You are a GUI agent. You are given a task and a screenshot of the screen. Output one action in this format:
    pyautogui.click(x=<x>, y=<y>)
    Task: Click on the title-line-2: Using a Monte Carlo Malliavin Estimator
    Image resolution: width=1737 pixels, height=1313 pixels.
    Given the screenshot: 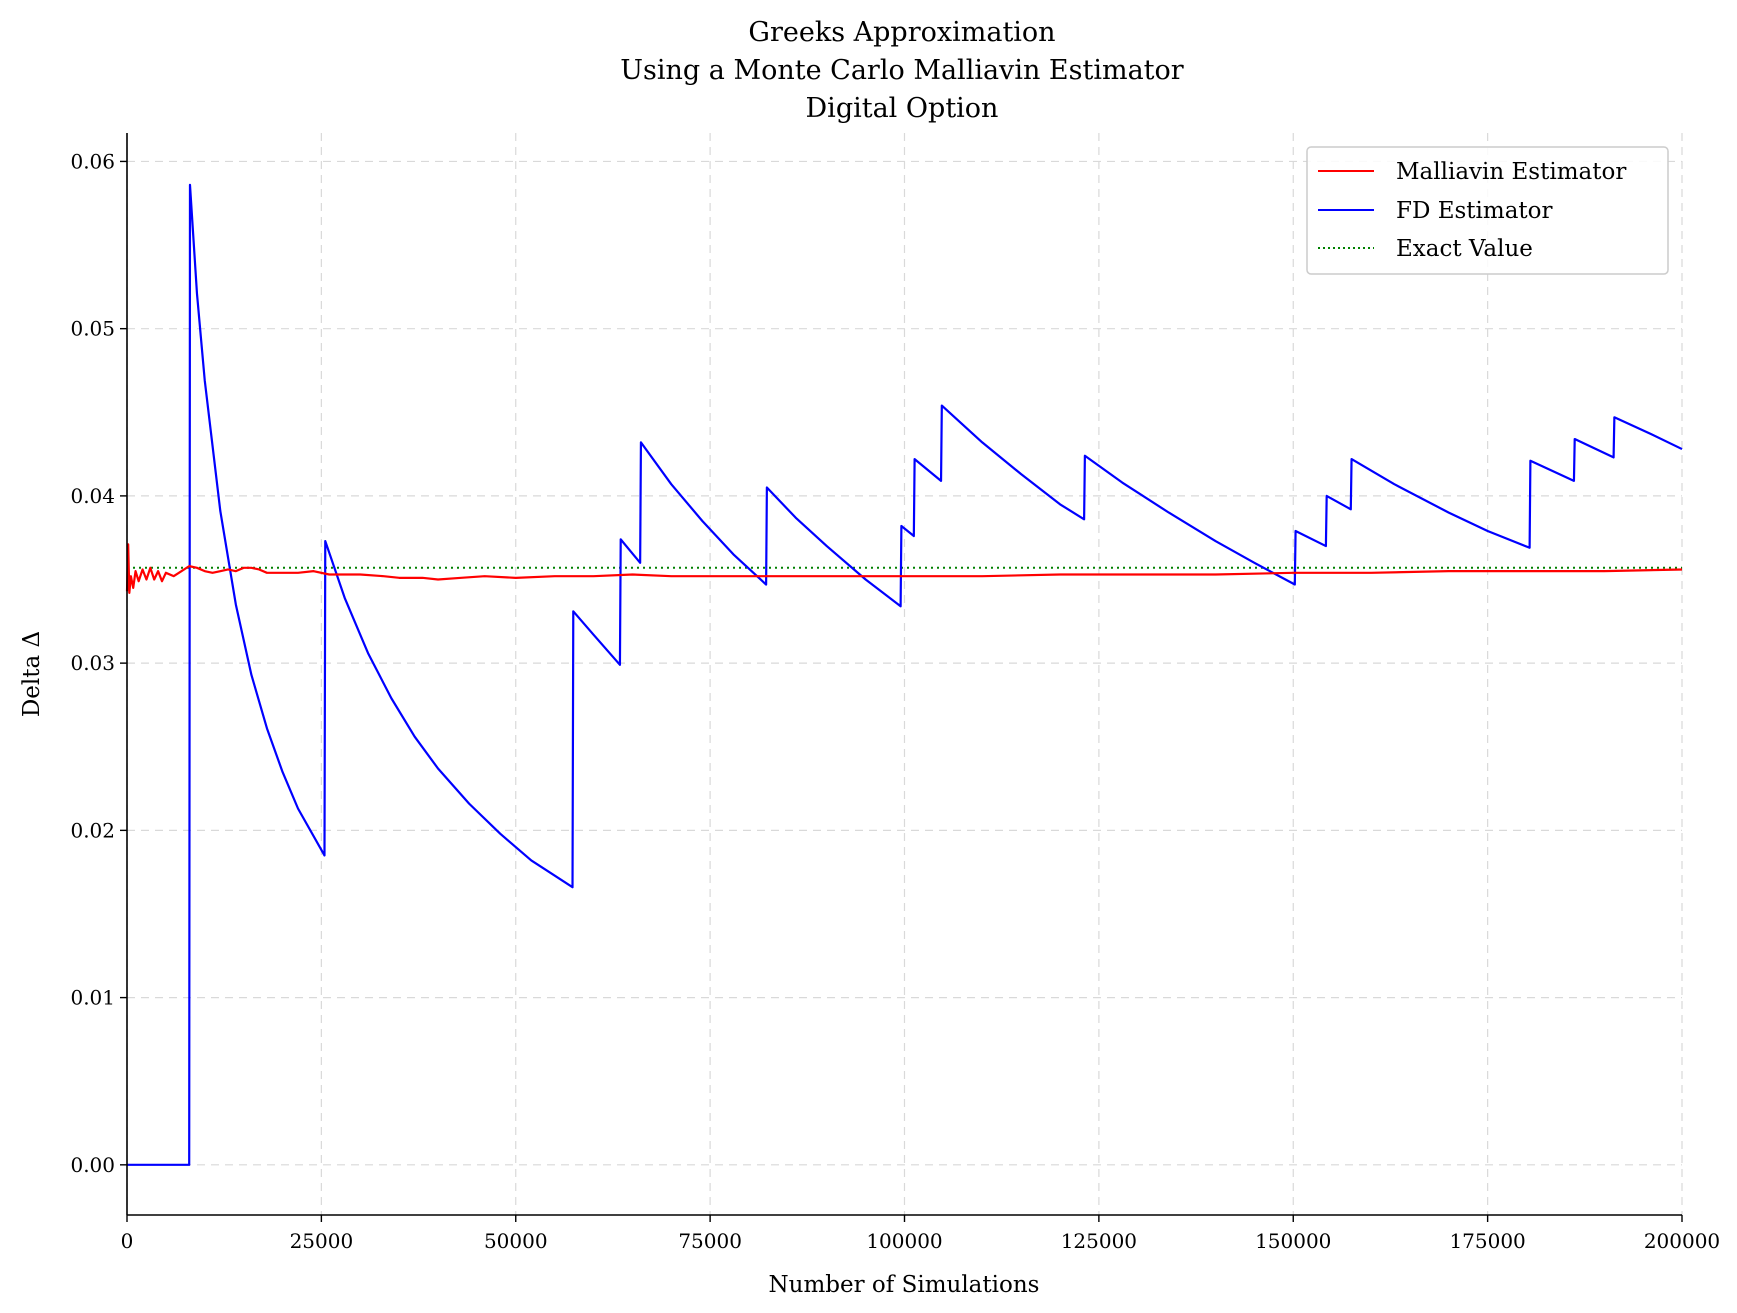 What is the action you would take?
    pyautogui.click(x=901, y=70)
    